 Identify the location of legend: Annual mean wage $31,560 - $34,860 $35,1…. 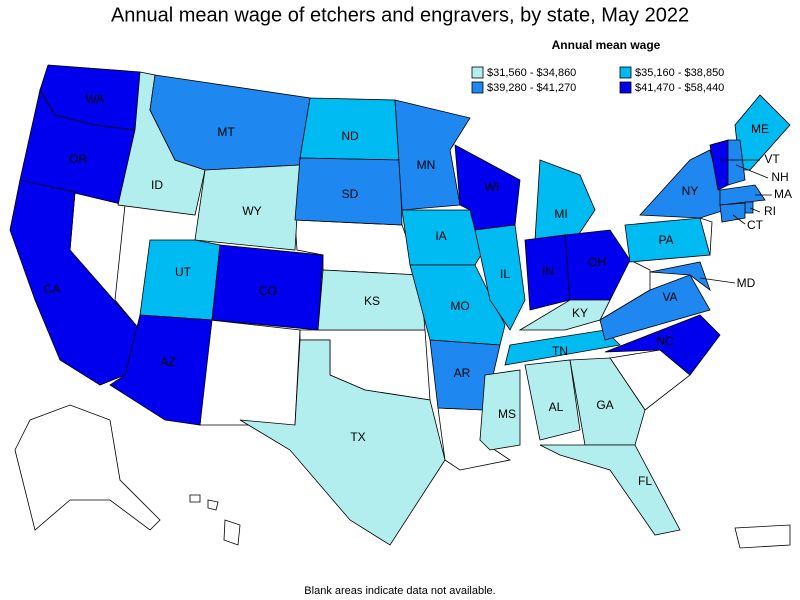
(597, 66).